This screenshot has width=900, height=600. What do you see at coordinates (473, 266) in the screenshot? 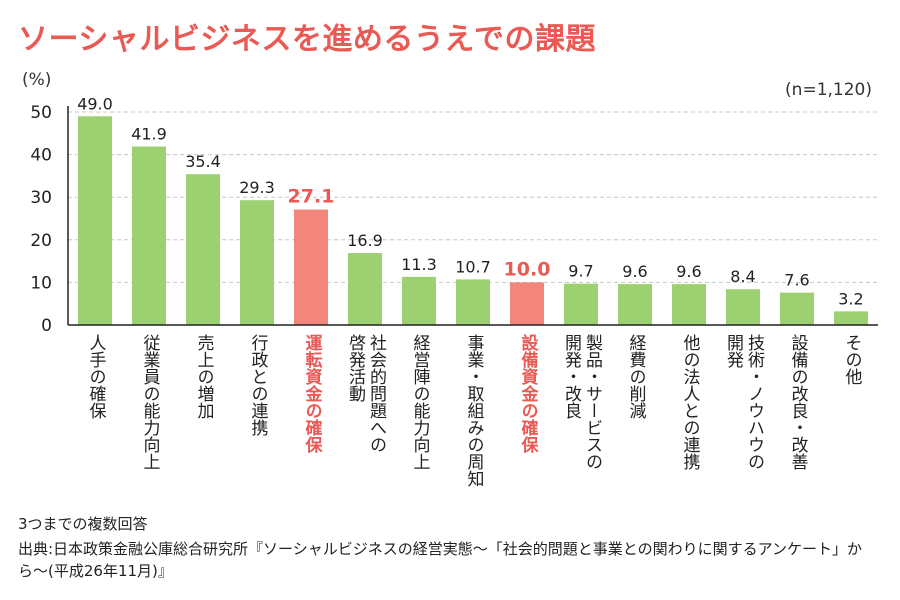
I see `bar-value-label: 10.7` at bounding box center [473, 266].